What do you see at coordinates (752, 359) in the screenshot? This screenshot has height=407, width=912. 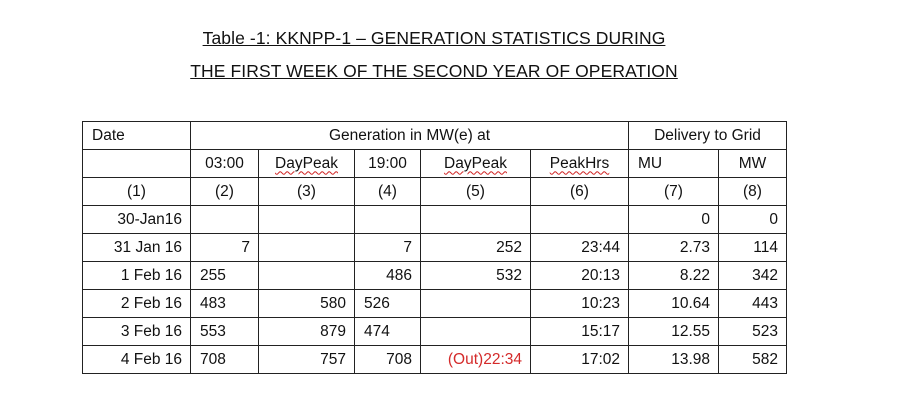 I see `cell-mw: 582` at bounding box center [752, 359].